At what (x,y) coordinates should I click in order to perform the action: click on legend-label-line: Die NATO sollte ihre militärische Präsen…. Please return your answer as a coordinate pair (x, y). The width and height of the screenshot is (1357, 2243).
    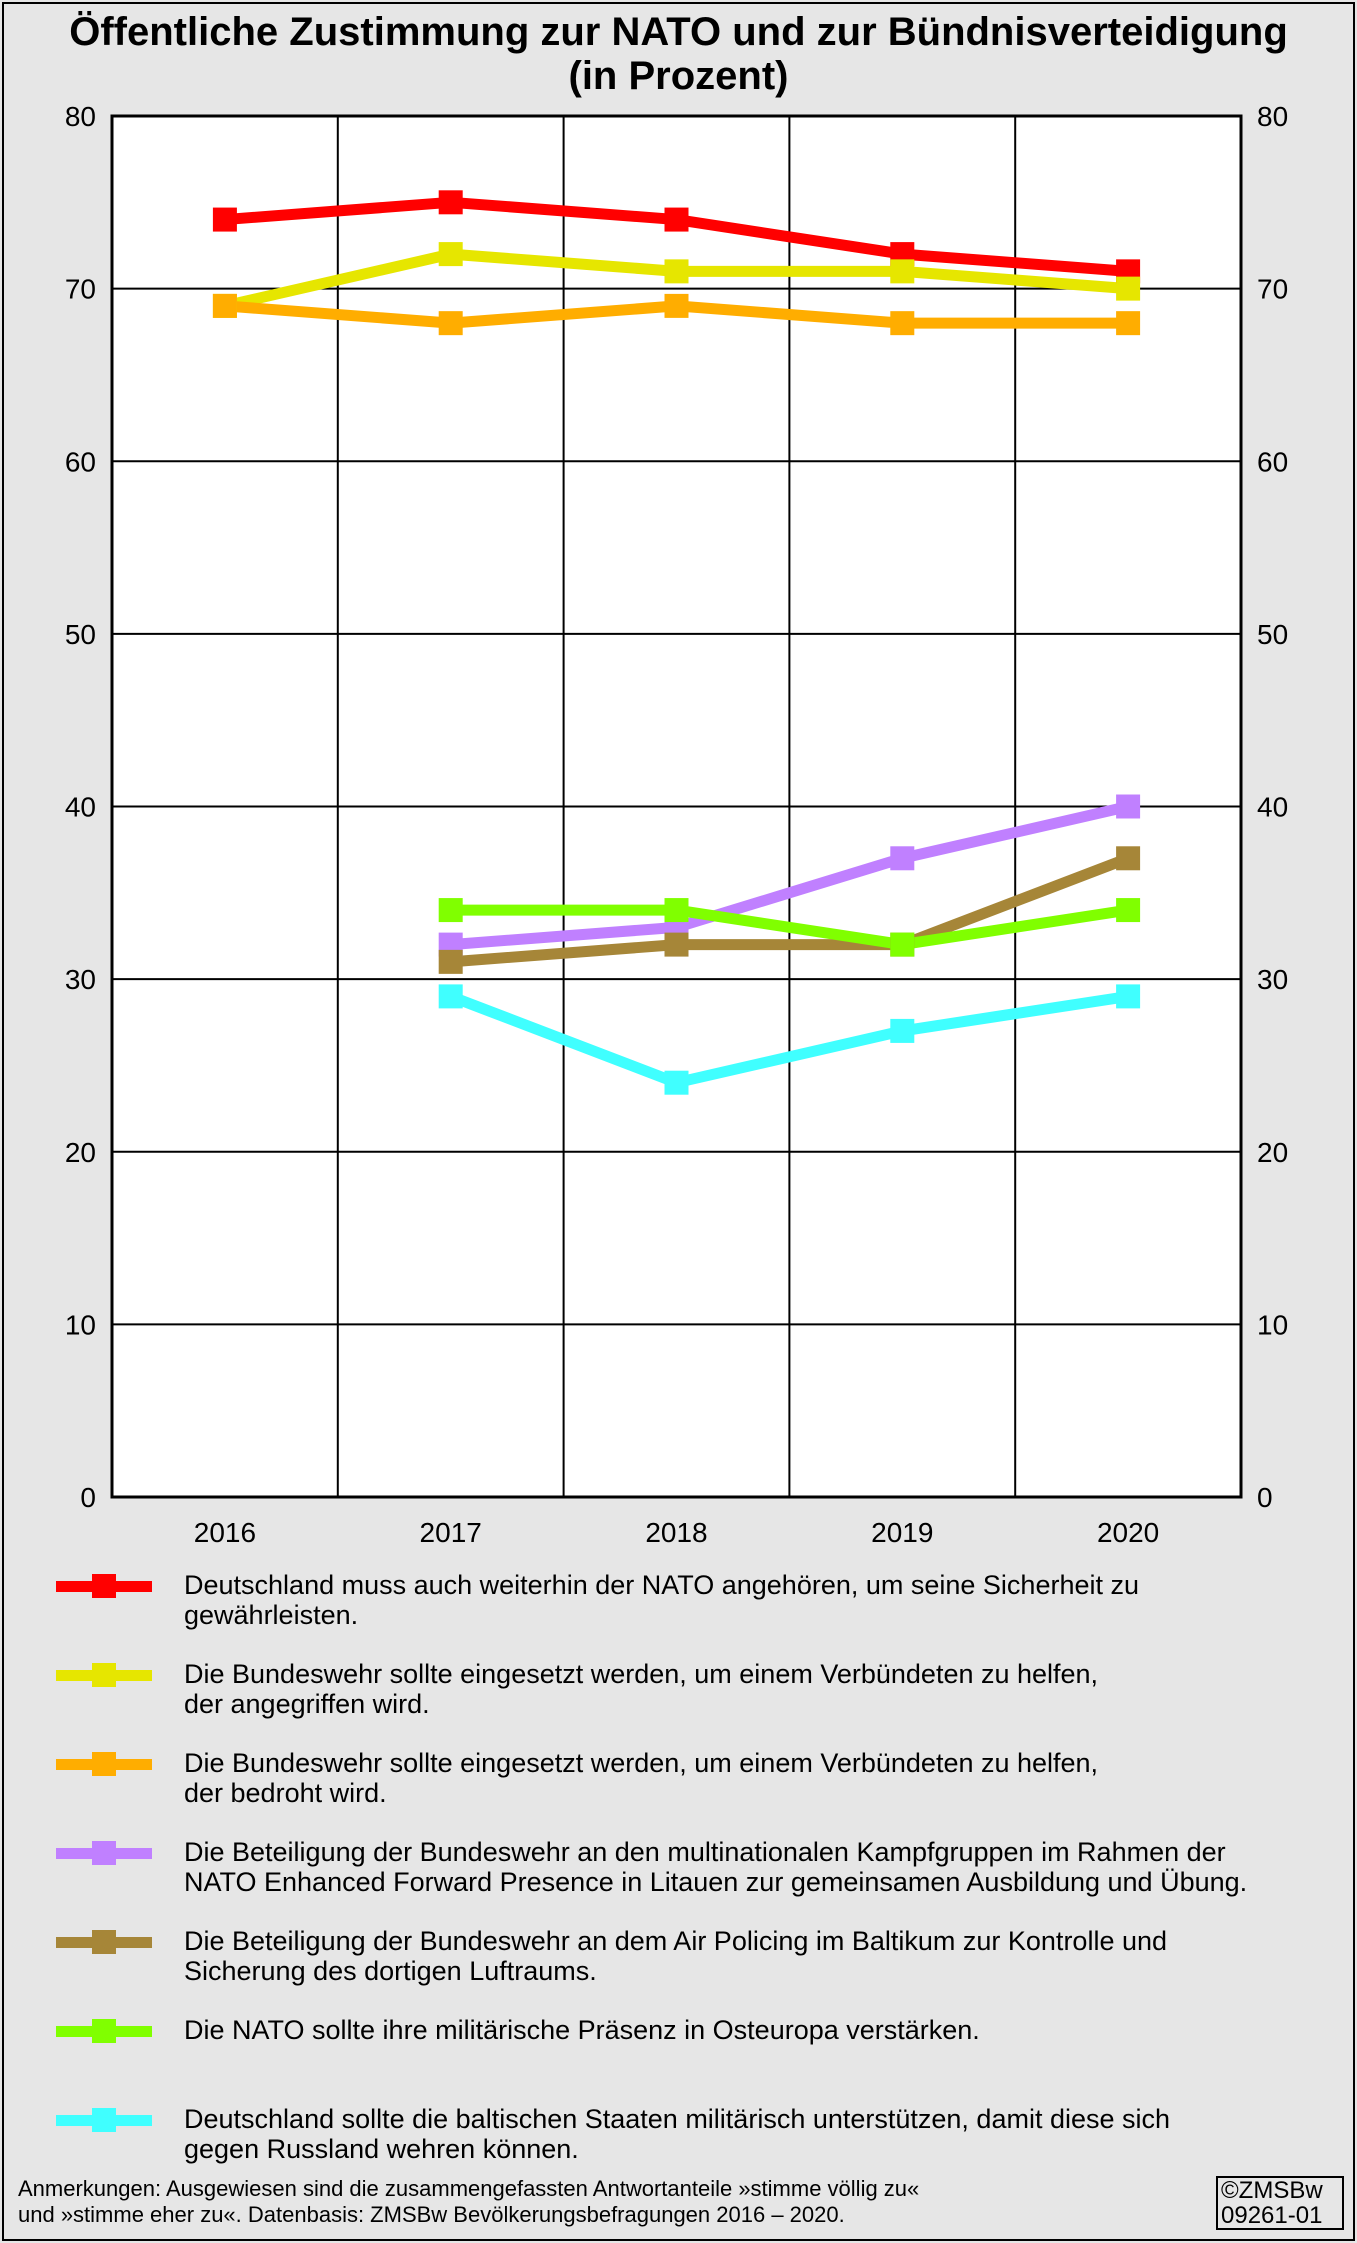
    Looking at the image, I should click on (582, 2030).